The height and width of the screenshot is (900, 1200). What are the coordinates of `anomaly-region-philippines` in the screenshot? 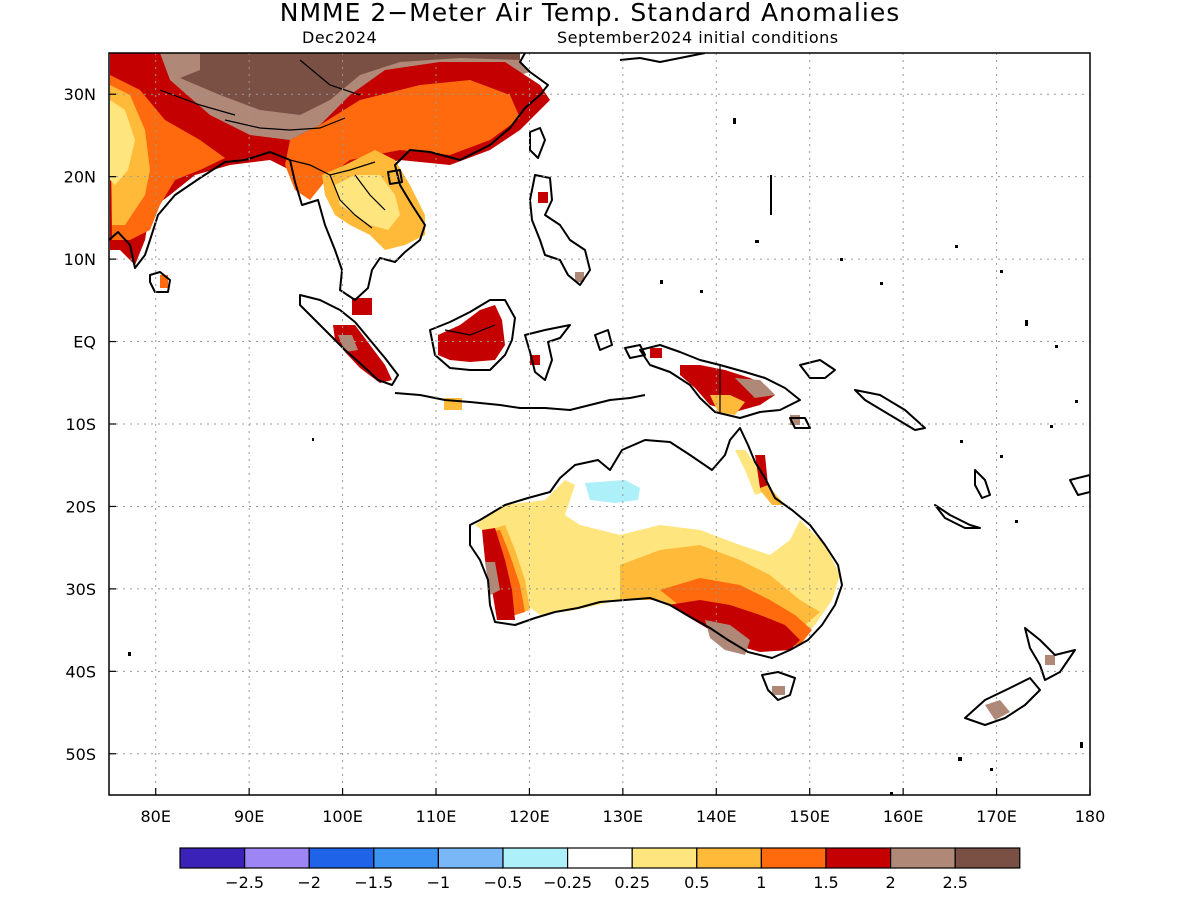 It's located at (543, 197).